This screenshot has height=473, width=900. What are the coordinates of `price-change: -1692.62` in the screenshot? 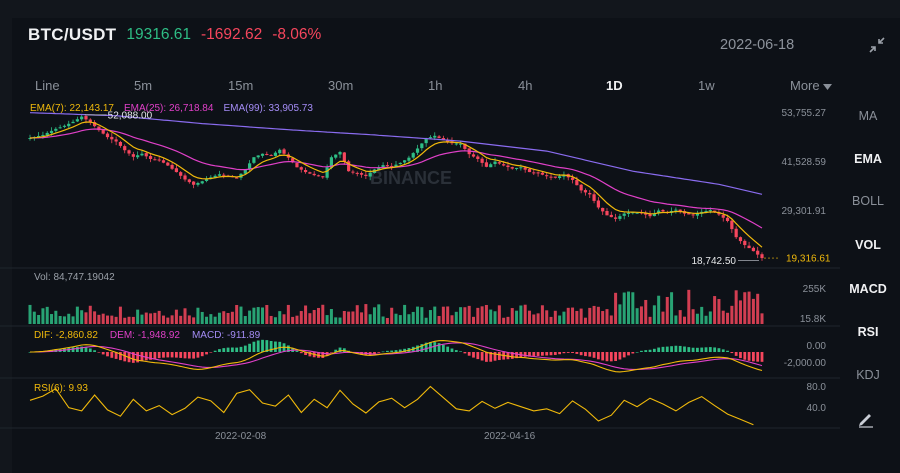 It's located at (232, 34).